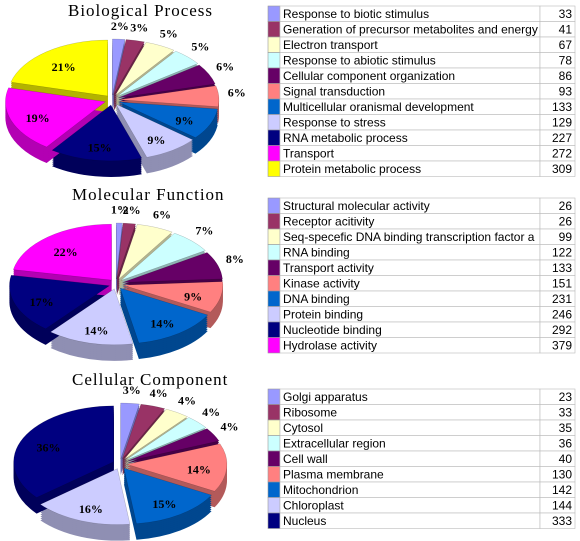  I want to click on legend-count: 309, so click(562, 169).